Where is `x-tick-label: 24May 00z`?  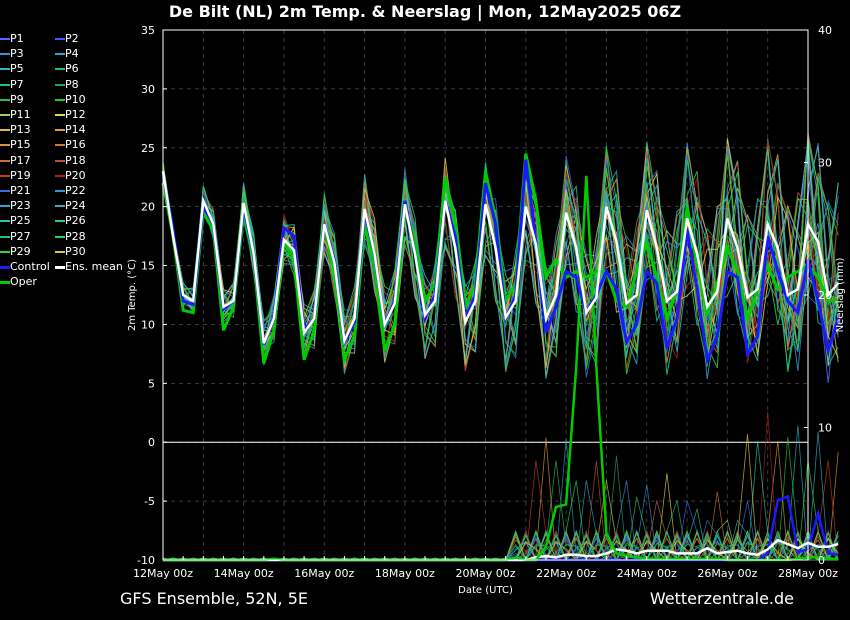 x-tick-label: 24May 00z is located at coordinates (647, 573).